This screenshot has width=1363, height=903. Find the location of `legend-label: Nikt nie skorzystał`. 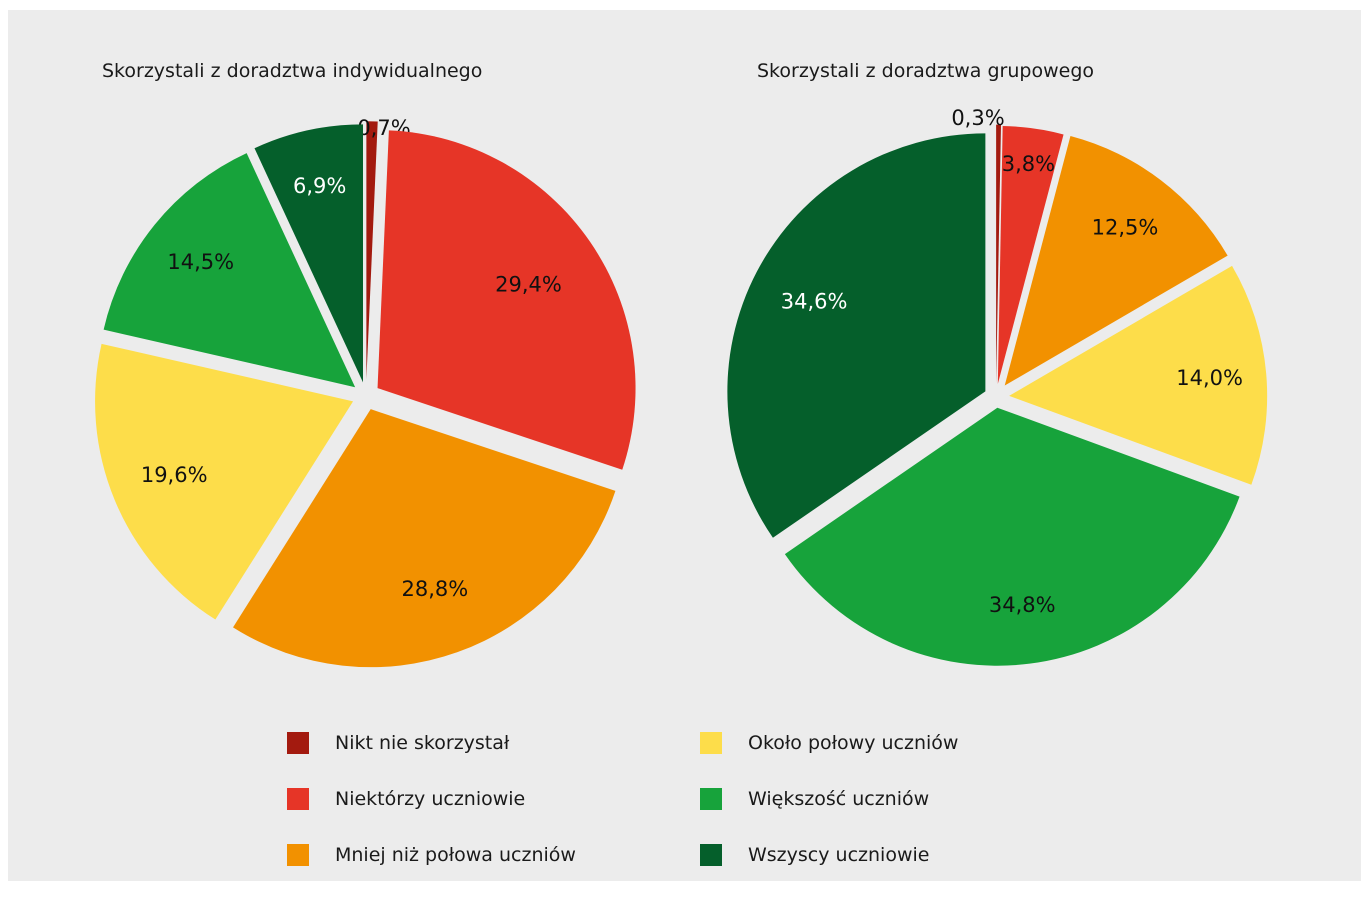

legend-label: Nikt nie skorzystał is located at coordinates (422, 743).